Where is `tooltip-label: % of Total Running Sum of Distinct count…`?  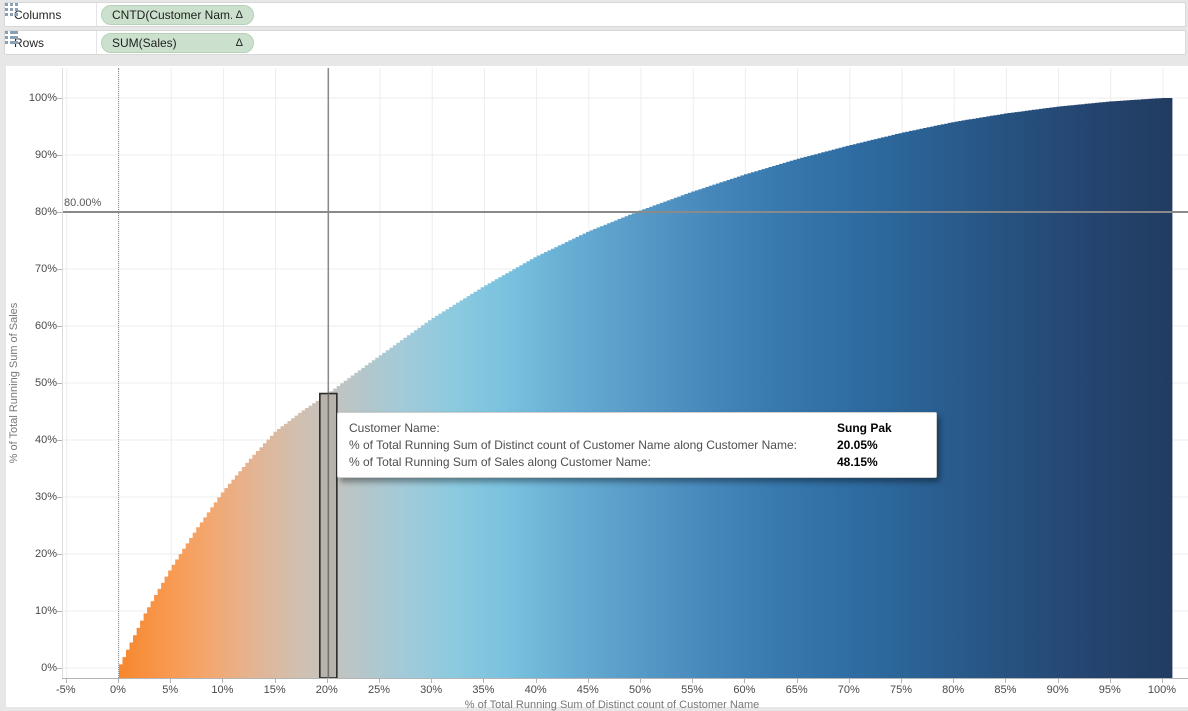
tooltip-label: % of Total Running Sum of Distinct count… is located at coordinates (593, 445).